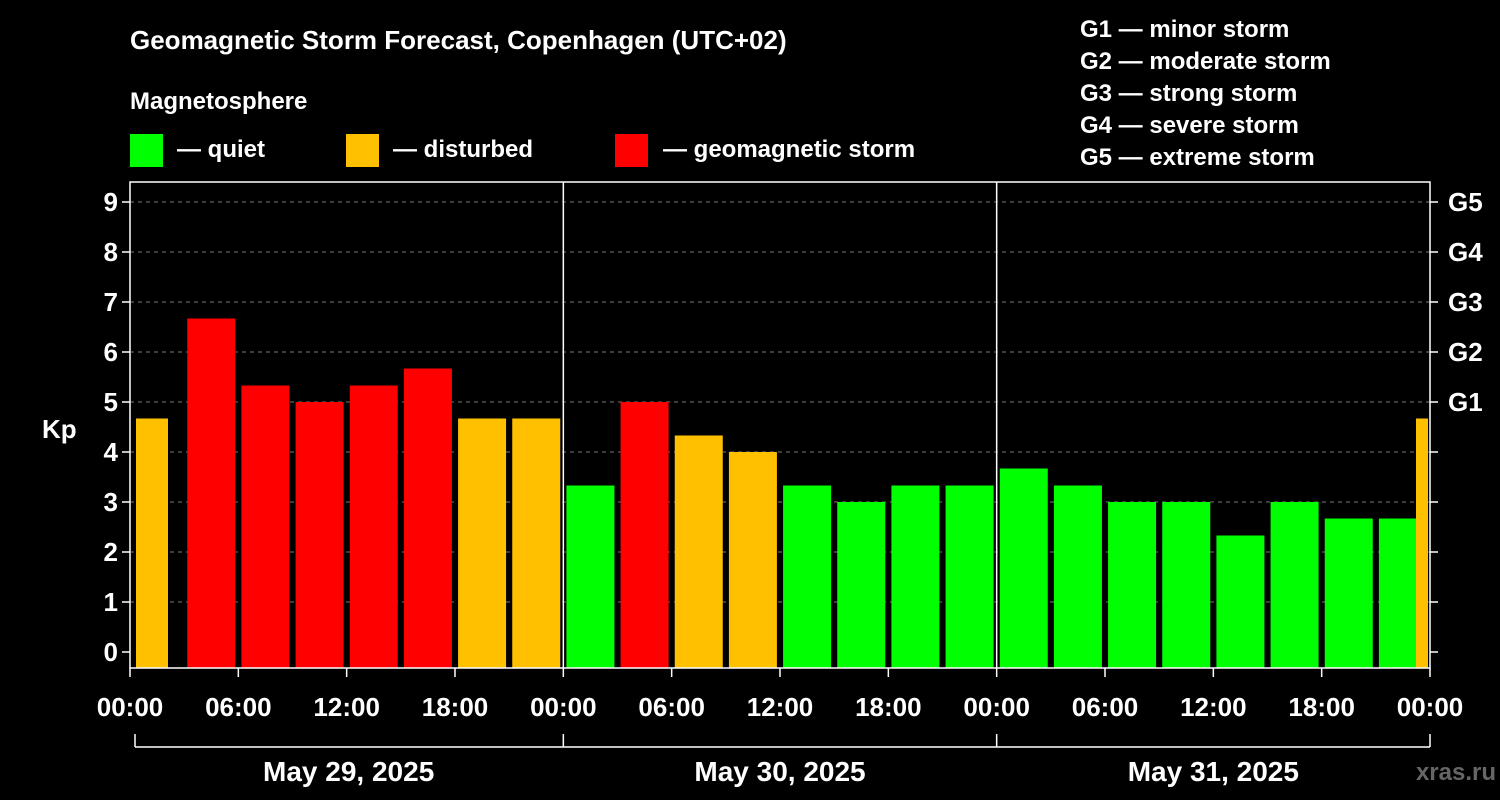 The image size is (1500, 800). I want to click on legend-label-storm: — geomagnetic storm, so click(789, 149).